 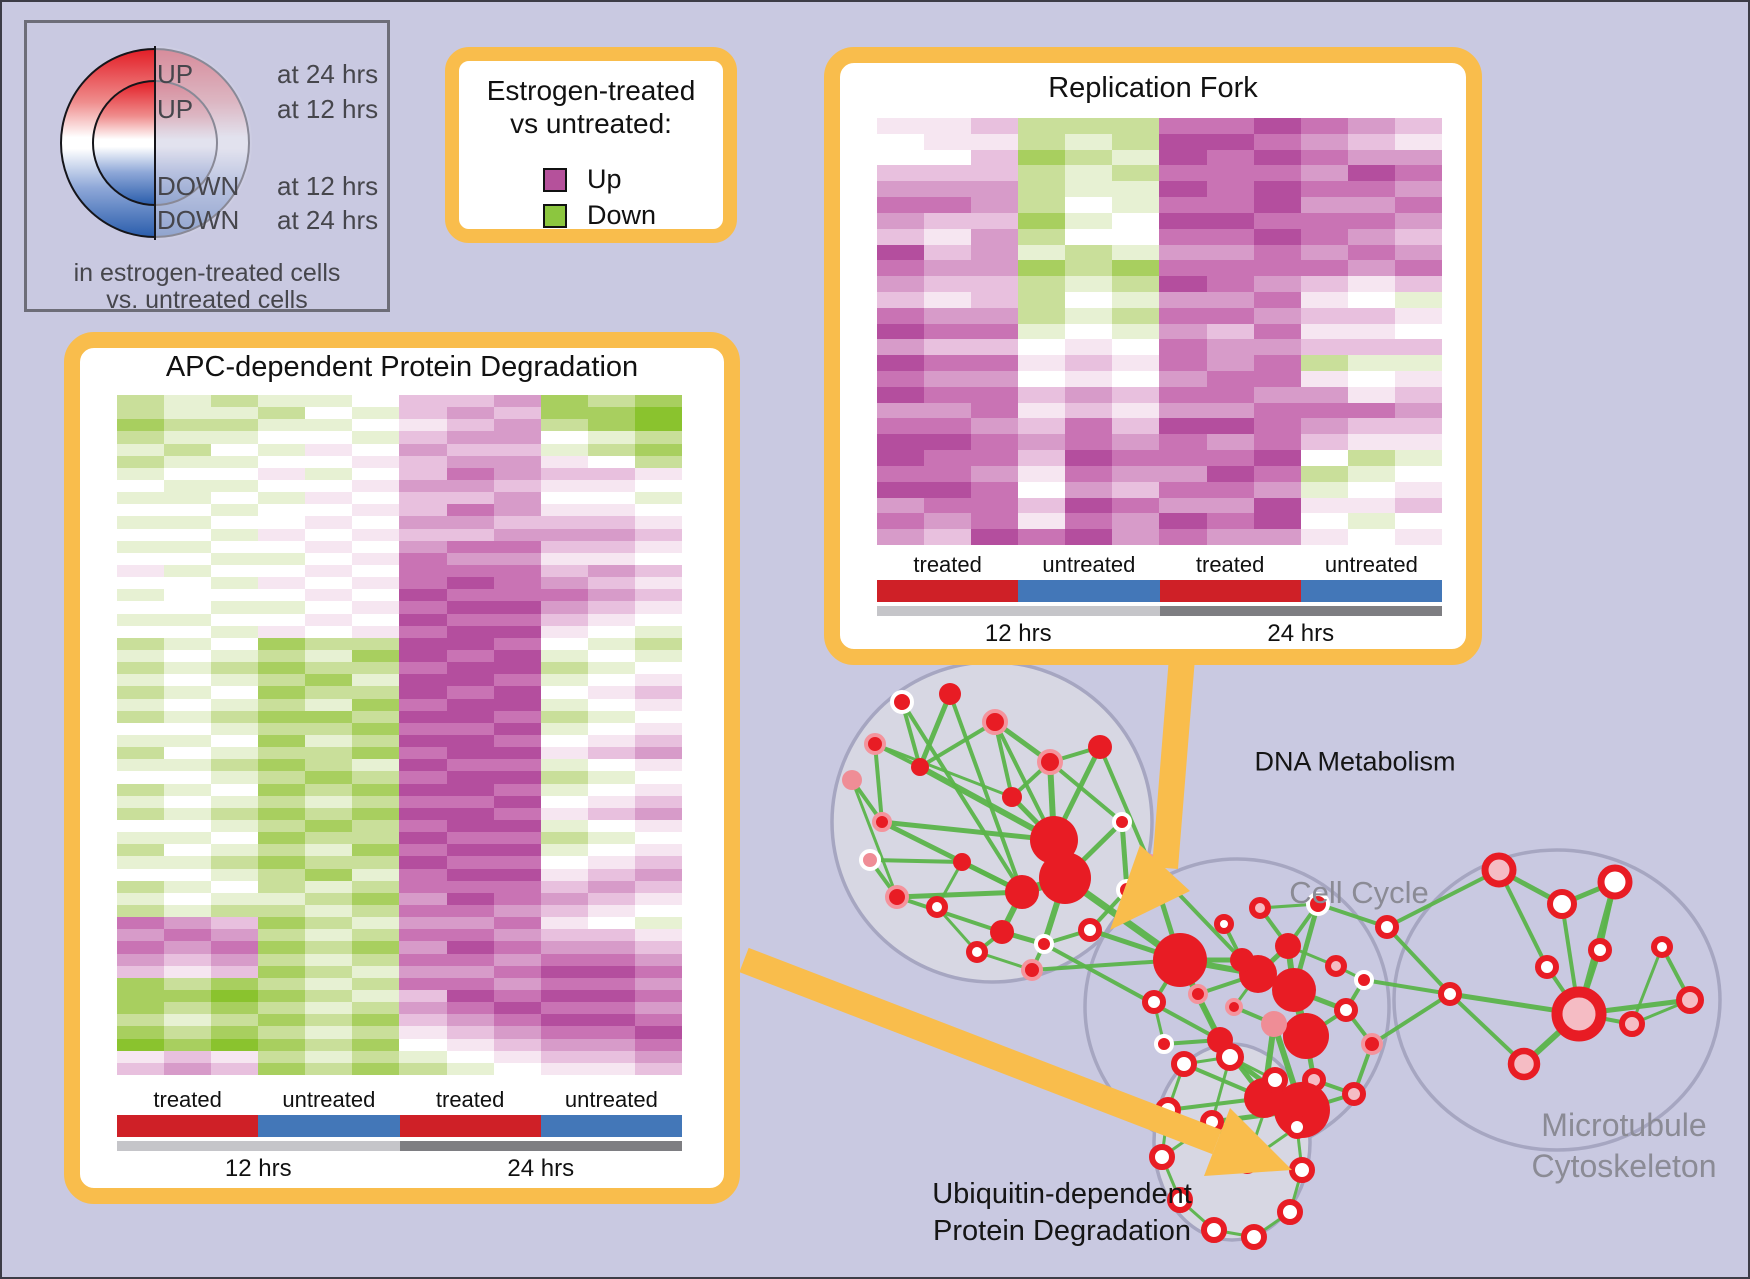 I want to click on wheel-row-down-24: DOWN at 24 hrs, so click(x=267, y=220).